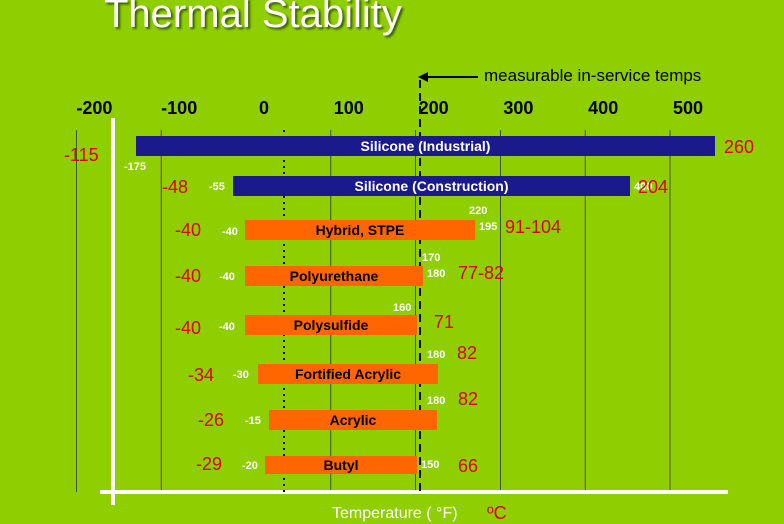 This screenshot has height=524, width=784. Describe the element at coordinates (209, 464) in the screenshot. I see `low-c-label: -29` at that location.